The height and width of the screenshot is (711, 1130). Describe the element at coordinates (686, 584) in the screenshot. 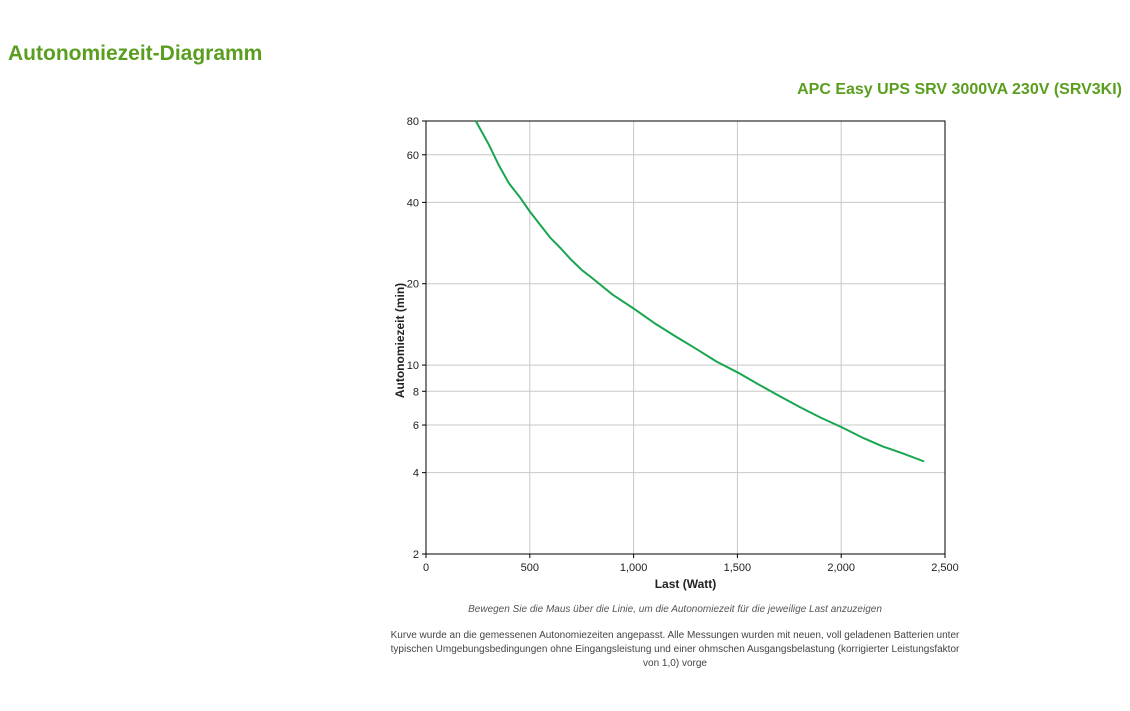

I see `x-axis-title: Last (Watt)` at that location.